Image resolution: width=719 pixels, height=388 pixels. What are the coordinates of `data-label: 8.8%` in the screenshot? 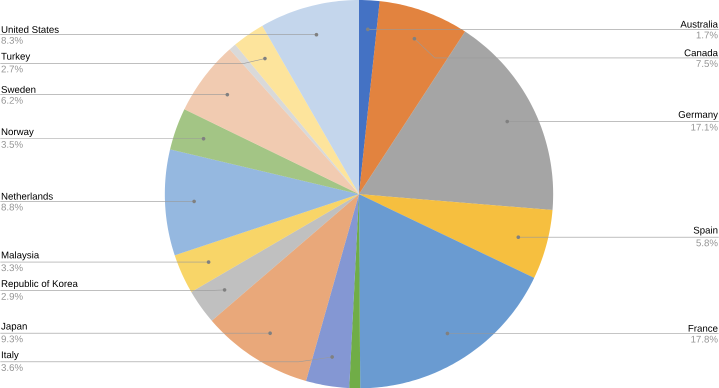 It's located at (12, 207).